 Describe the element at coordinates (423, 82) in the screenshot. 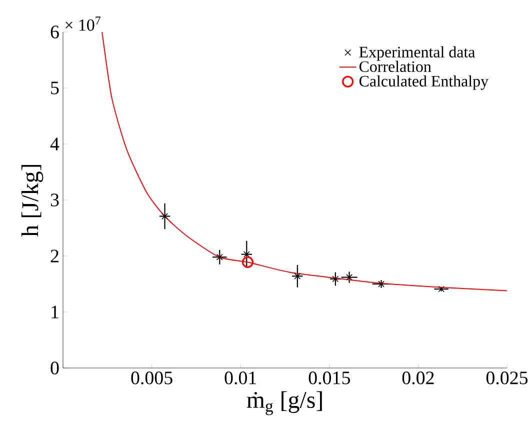

I see `legend-label: Calculated Enthalpy` at that location.